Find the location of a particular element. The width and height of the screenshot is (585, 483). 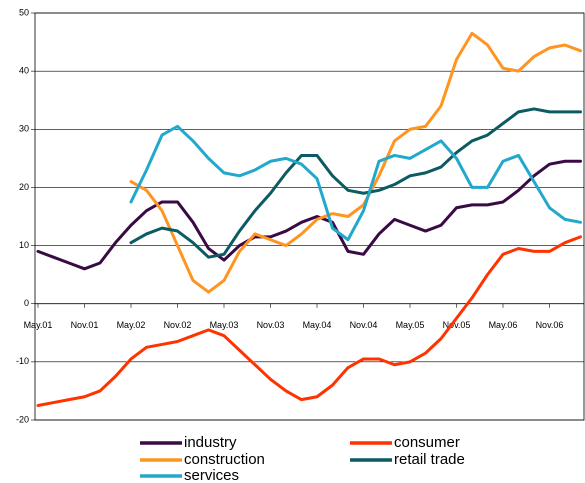

x-tick-label: May.01 is located at coordinates (38, 325).